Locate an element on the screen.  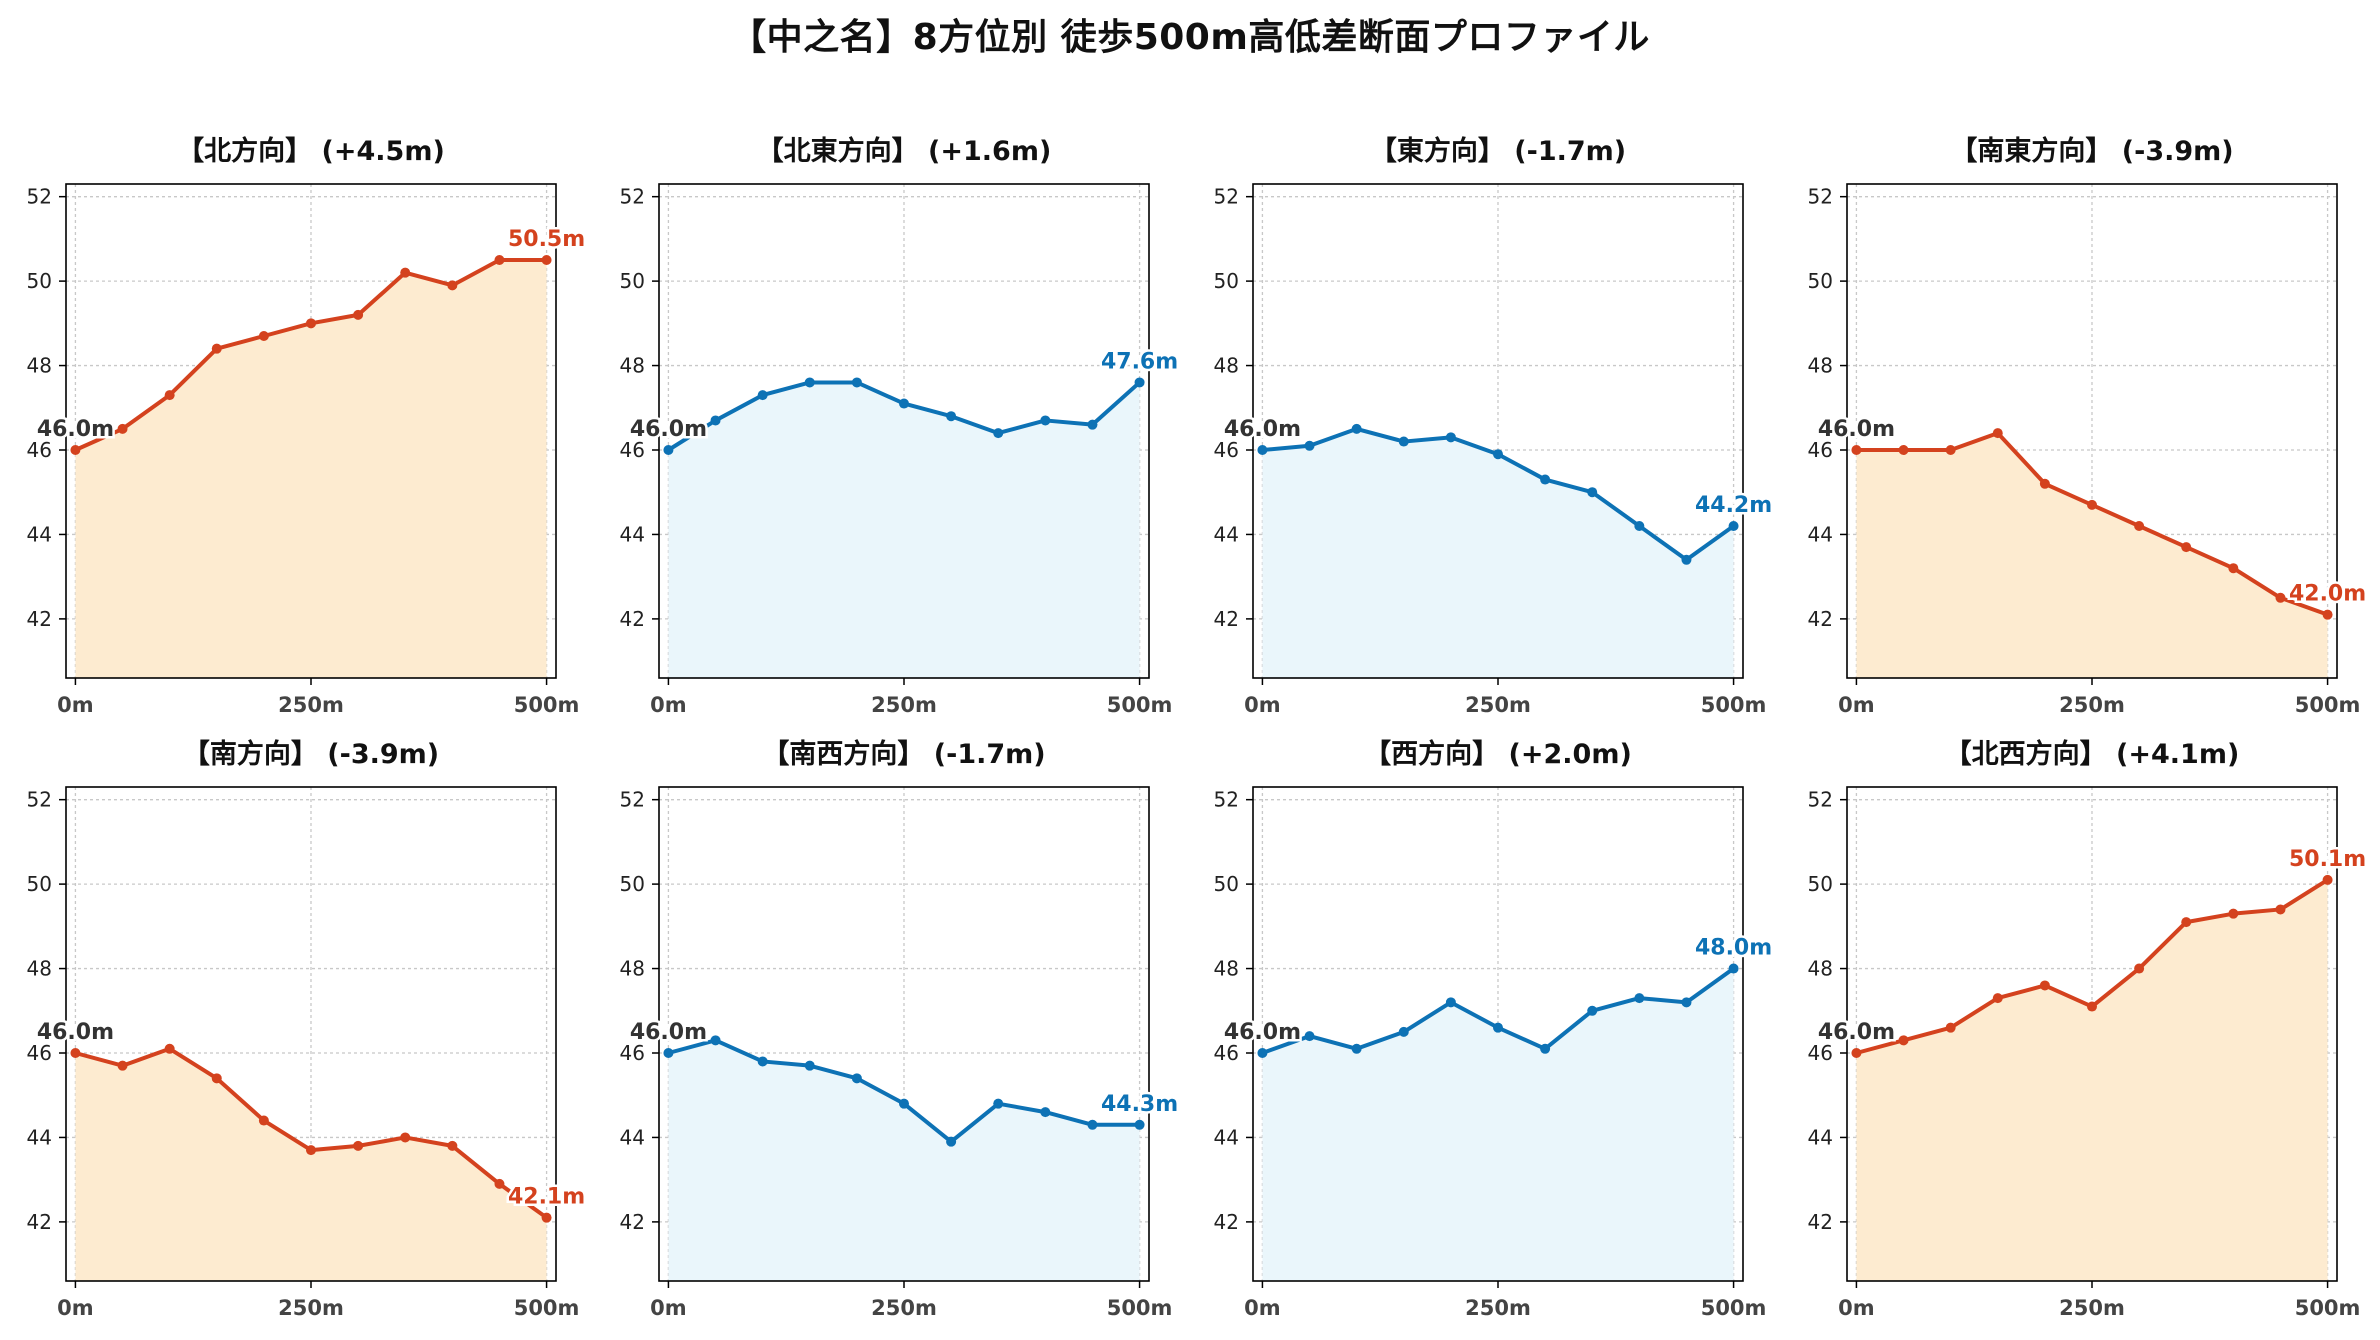
subplot-title: 【南方向】 (-3.9m) is located at coordinates (311, 754).